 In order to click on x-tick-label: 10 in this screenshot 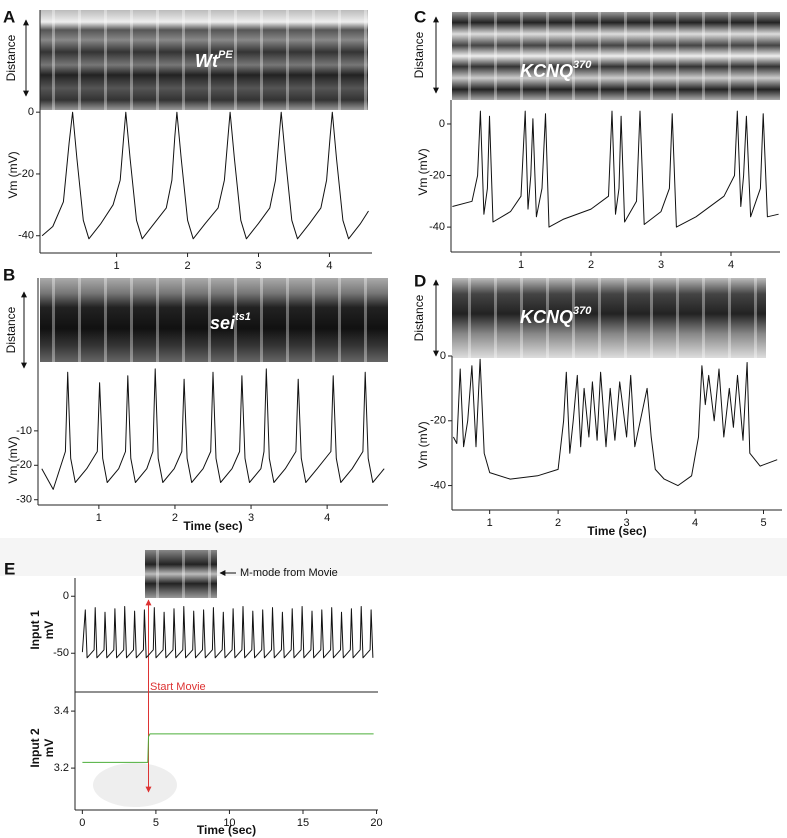, I will do `click(229, 823)`.